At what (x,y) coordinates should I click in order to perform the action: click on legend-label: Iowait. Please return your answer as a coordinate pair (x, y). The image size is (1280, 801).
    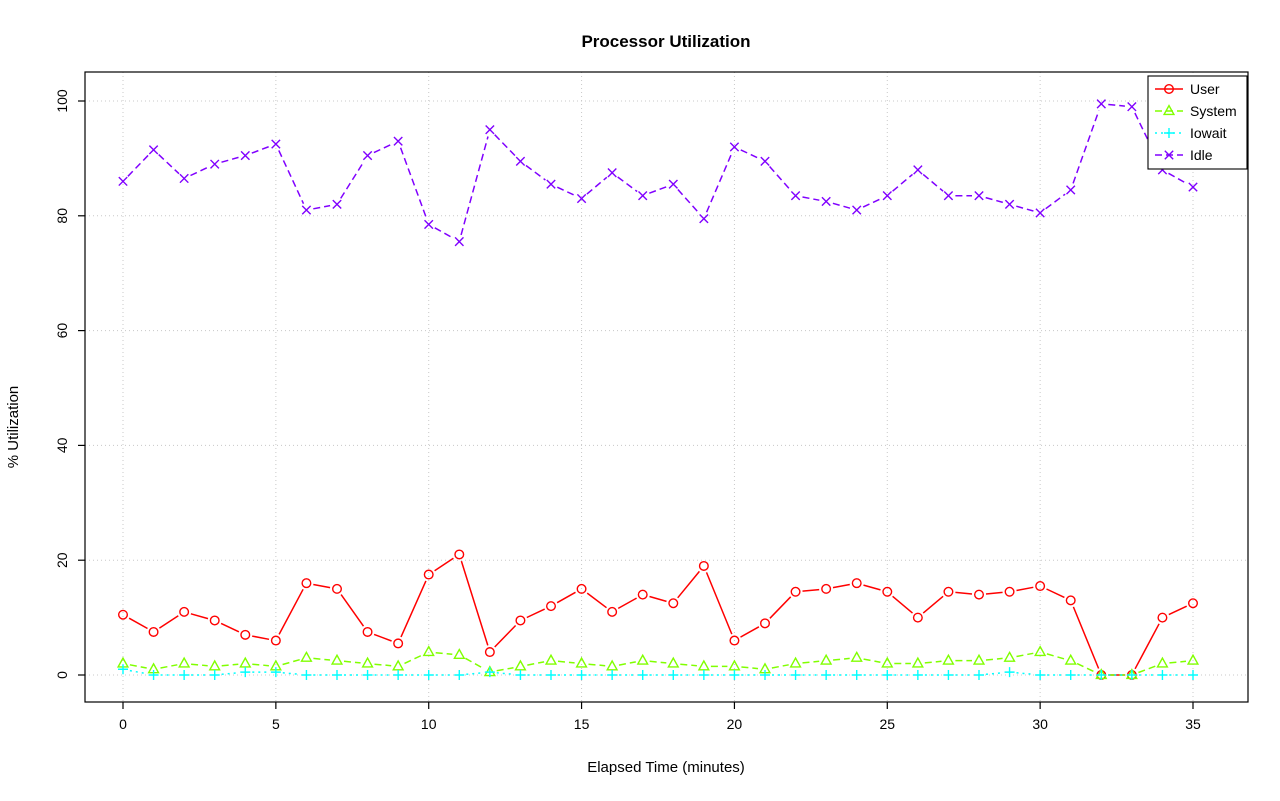
    Looking at the image, I should click on (1208, 133).